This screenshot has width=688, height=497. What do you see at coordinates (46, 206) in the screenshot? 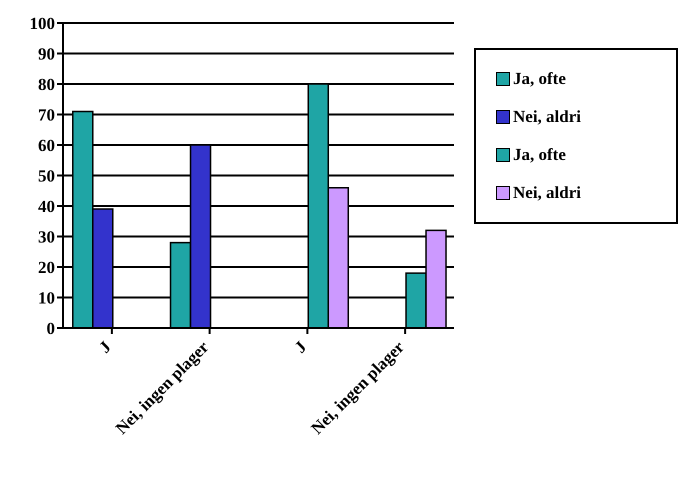
I see `y-tick-label: 40` at bounding box center [46, 206].